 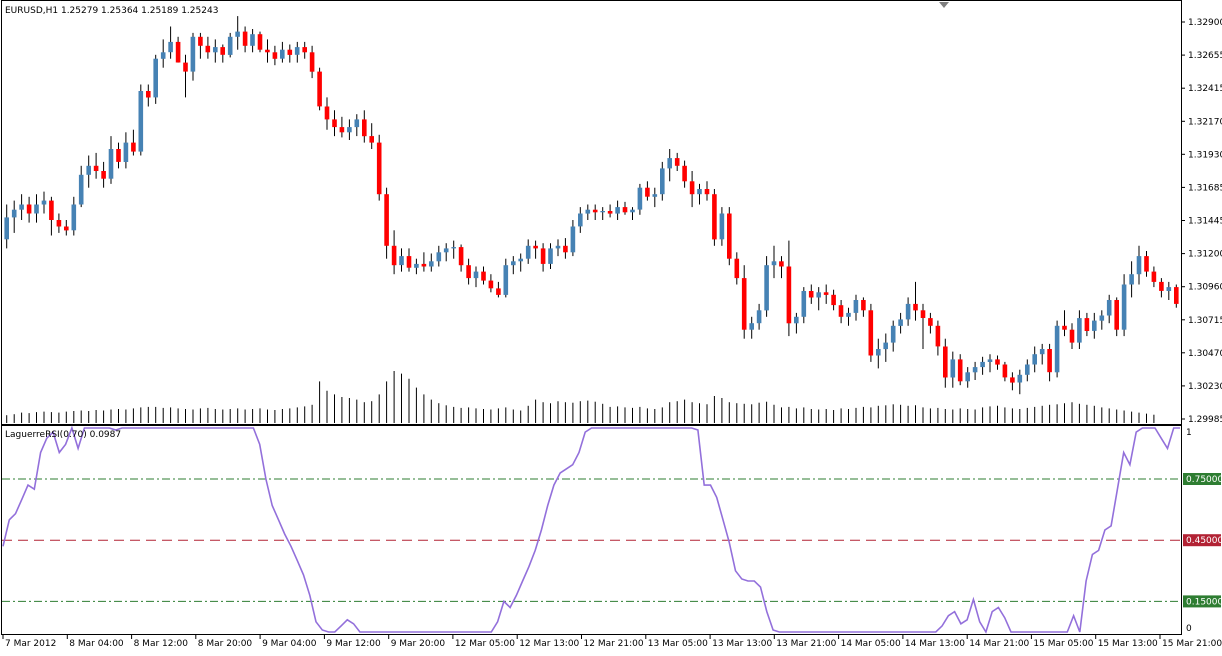 I want to click on time-tick-label: 15 Mar 21:00, so click(x=1192, y=644).